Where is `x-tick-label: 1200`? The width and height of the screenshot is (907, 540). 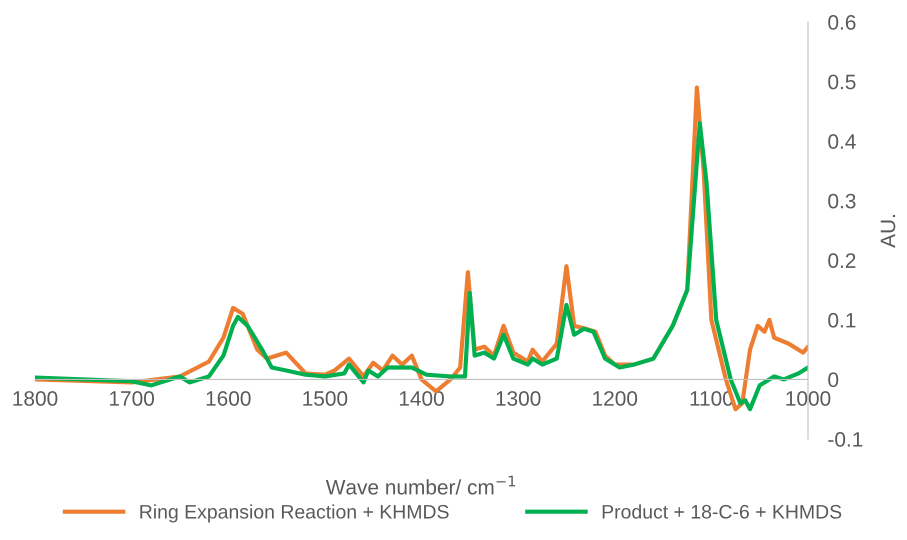 x-tick-label: 1200 is located at coordinates (615, 398).